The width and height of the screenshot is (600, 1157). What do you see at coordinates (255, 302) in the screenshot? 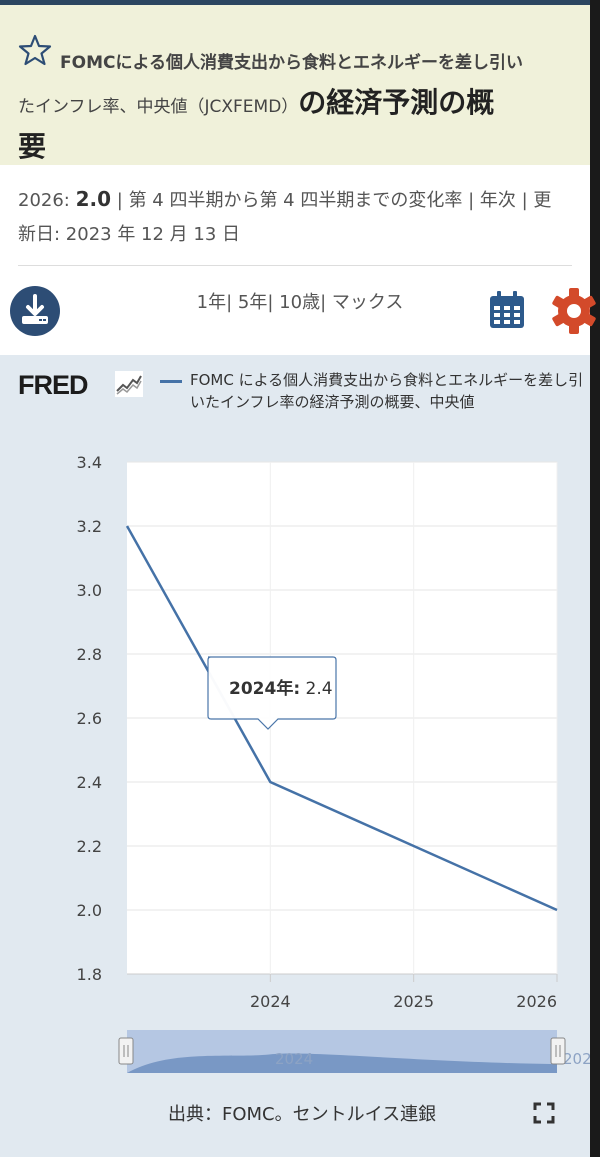
I see `range-5y: 5年|` at bounding box center [255, 302].